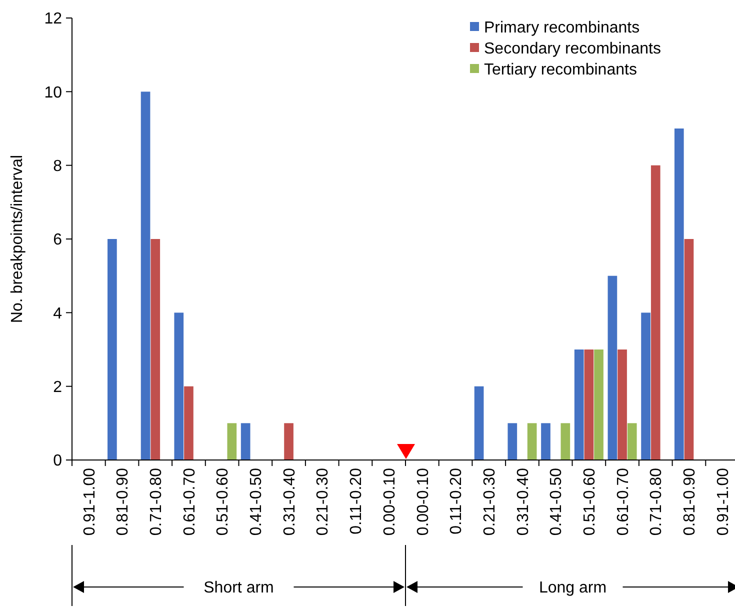  Describe the element at coordinates (57, 387) in the screenshot. I see `y-tick-label: 2` at that location.